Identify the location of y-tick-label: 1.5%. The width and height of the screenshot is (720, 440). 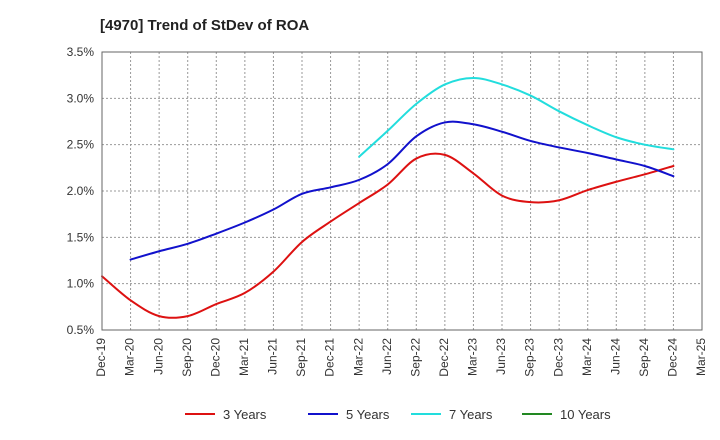
(81, 237).